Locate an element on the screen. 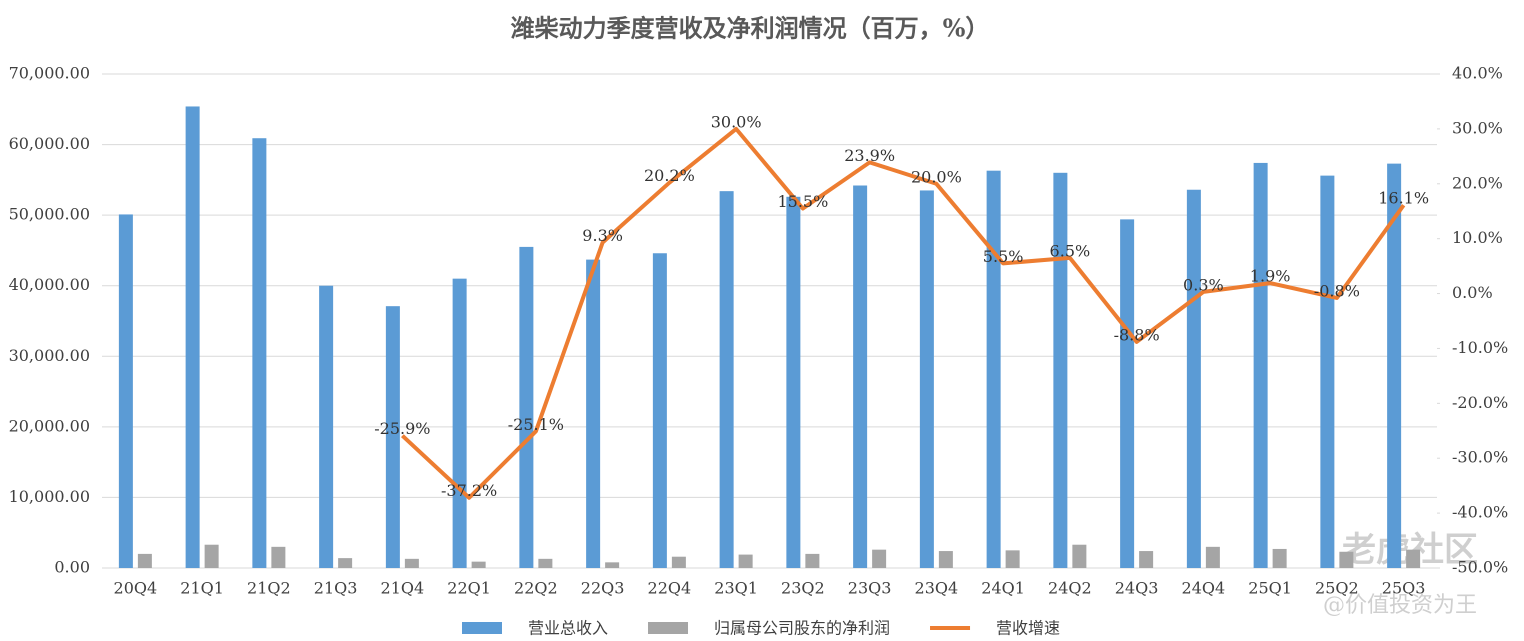 Image resolution: width=1524 pixels, height=641 pixels. x-tick-label: 25Q3 is located at coordinates (1404, 588).